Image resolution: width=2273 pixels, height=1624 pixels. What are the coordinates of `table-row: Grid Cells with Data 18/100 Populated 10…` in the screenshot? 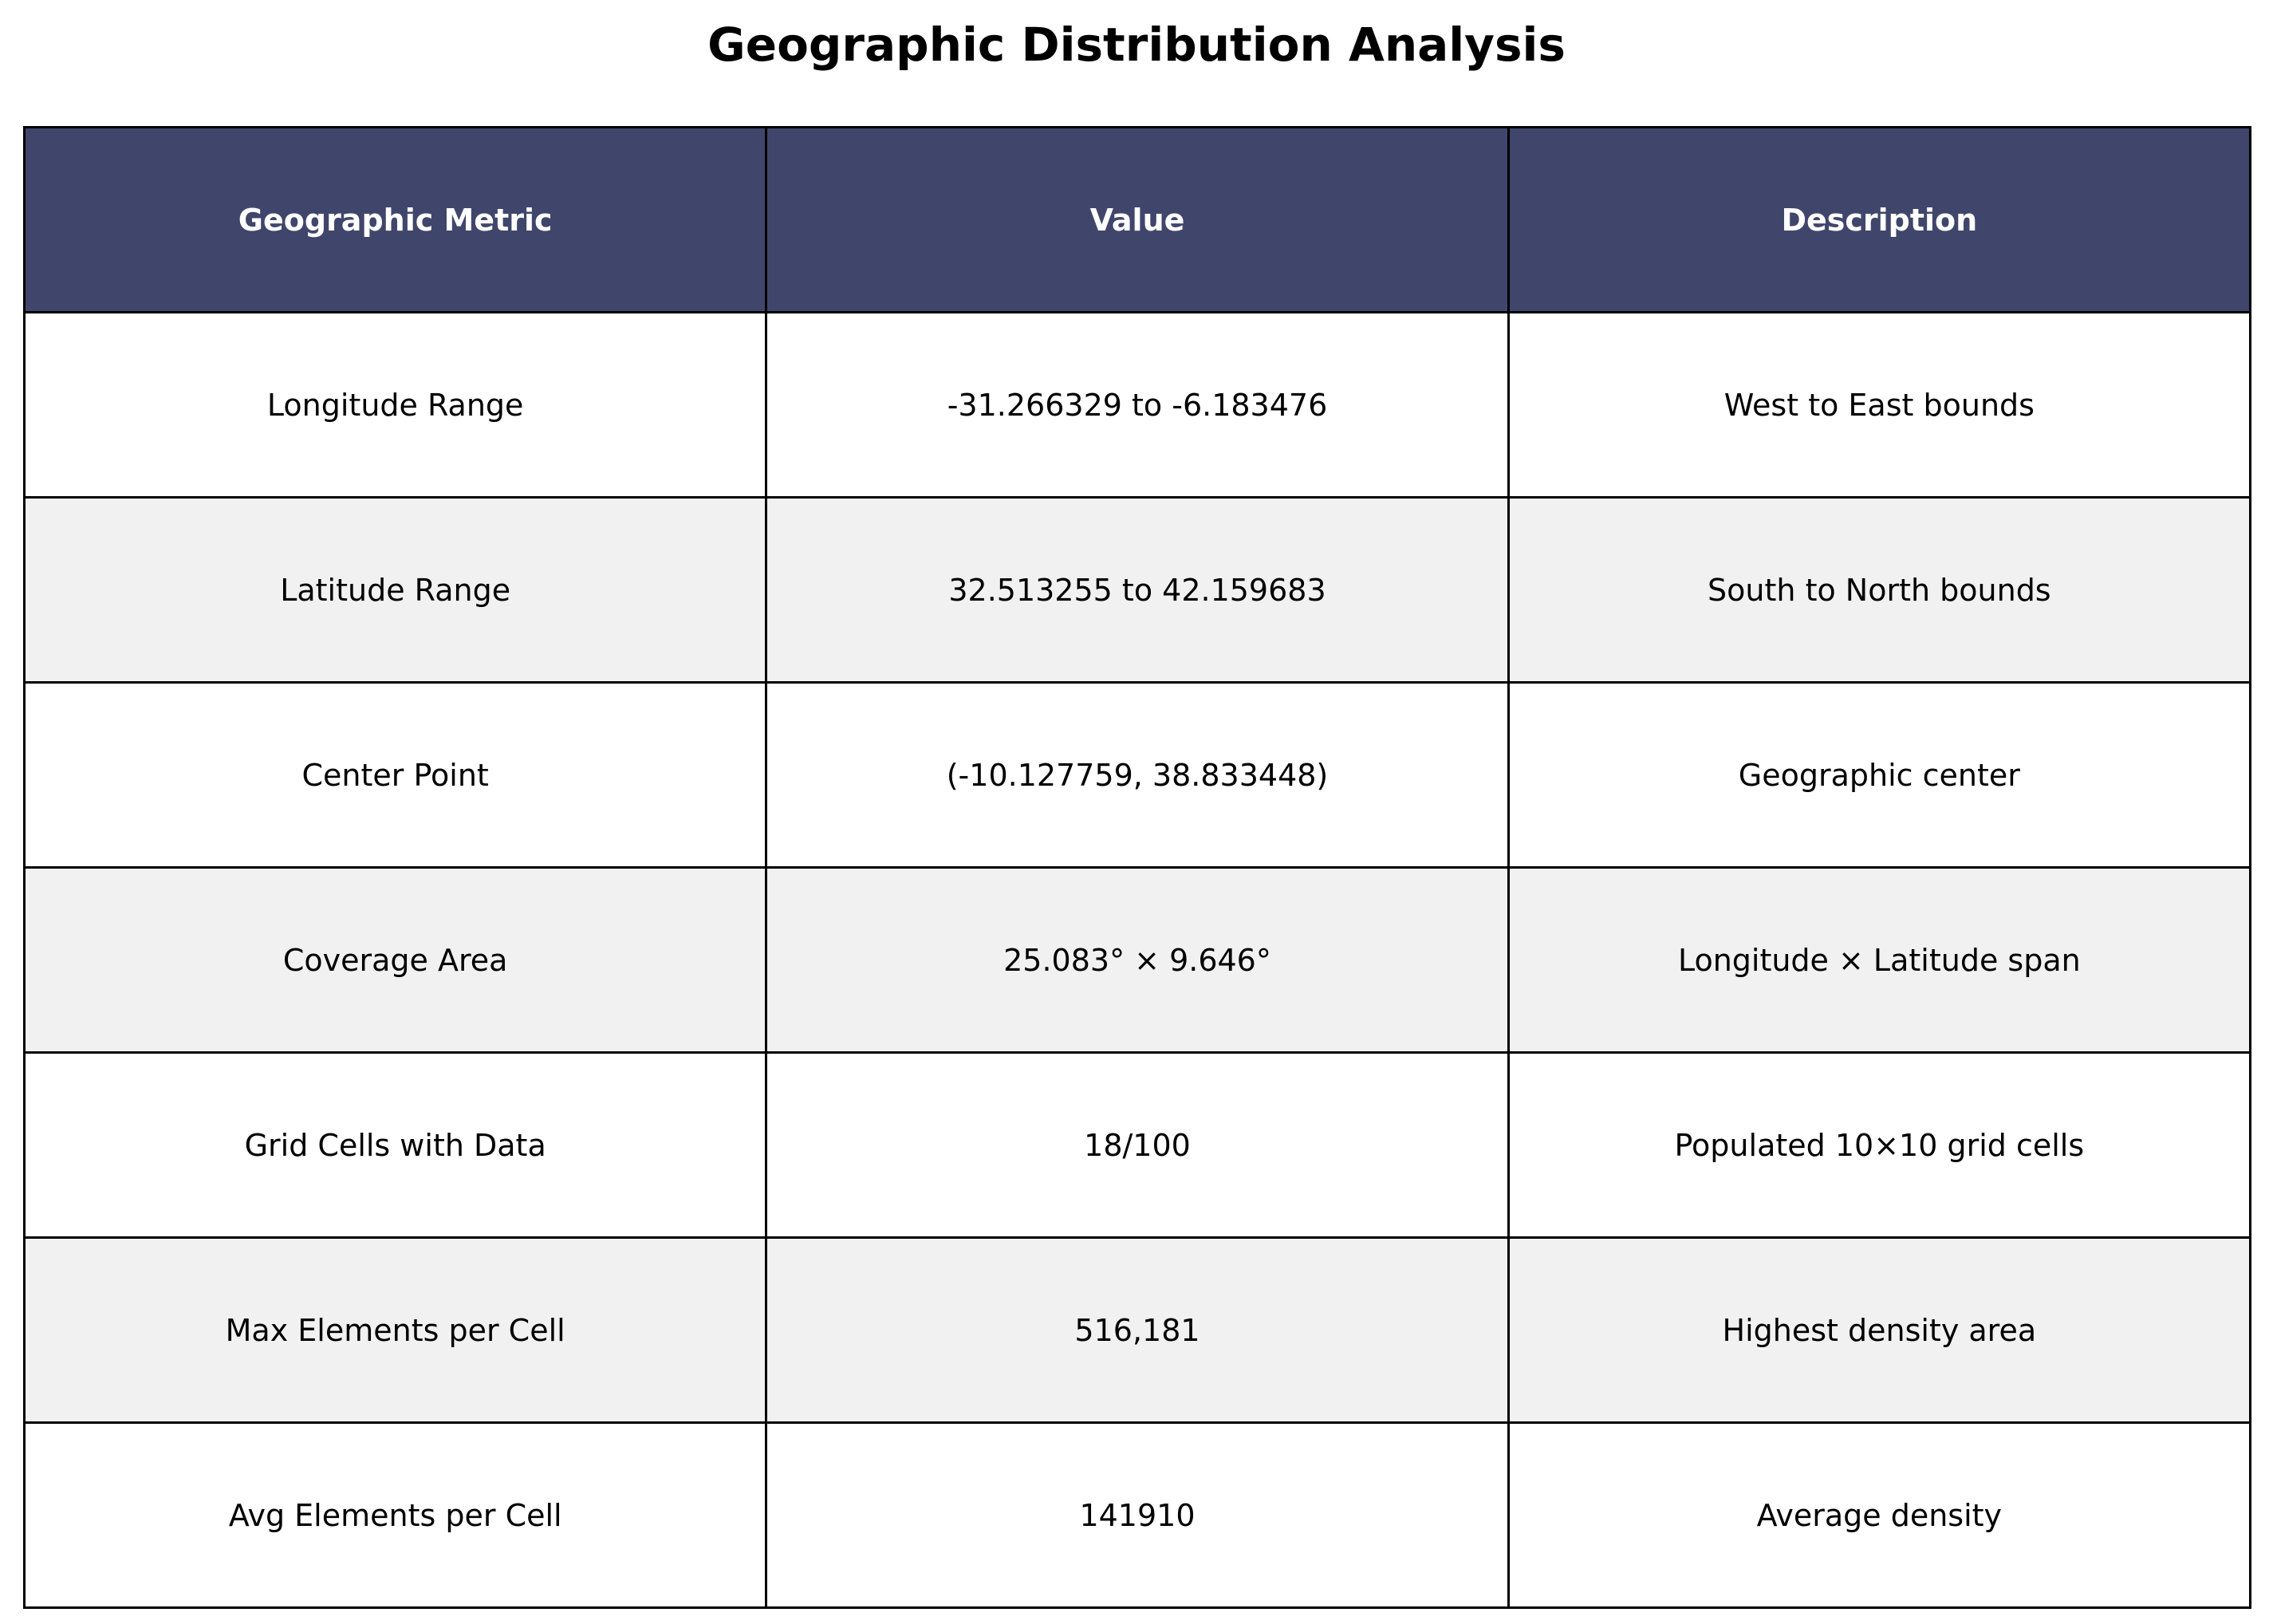 It's located at (1137, 1145).